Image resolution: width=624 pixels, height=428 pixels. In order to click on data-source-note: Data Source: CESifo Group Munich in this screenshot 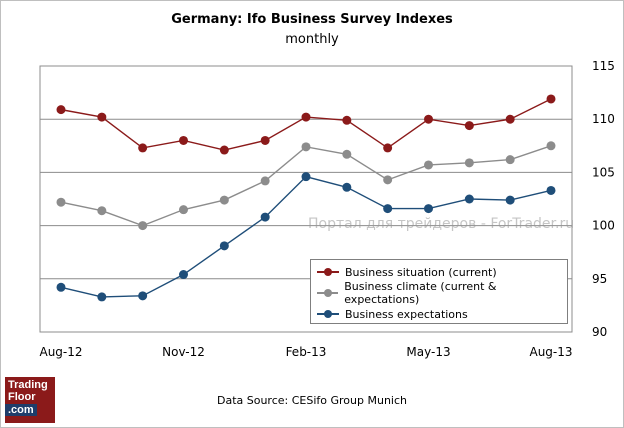, I will do `click(311, 400)`.